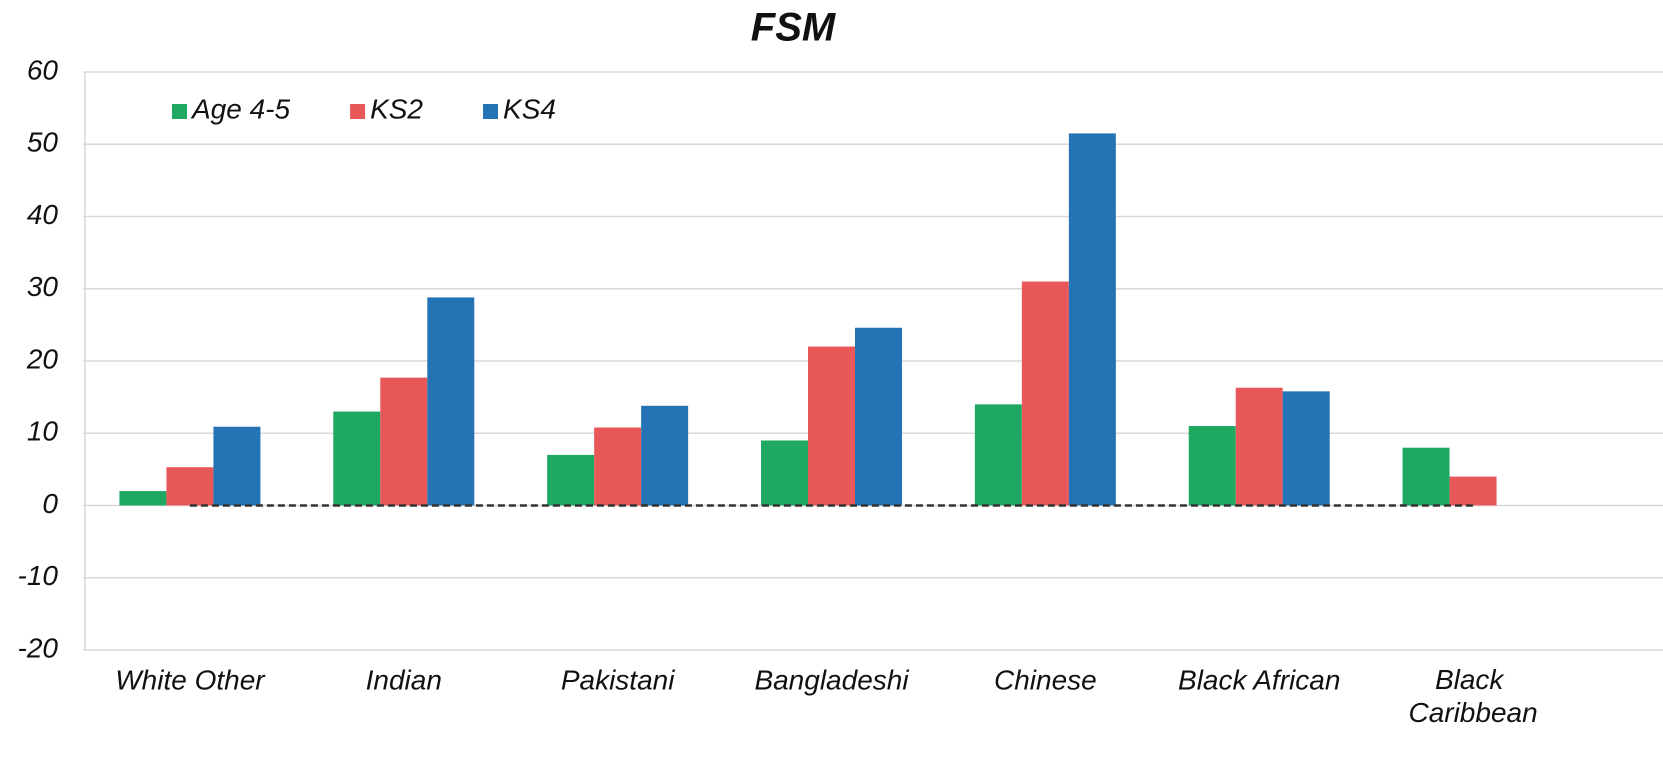  Describe the element at coordinates (1045, 679) in the screenshot. I see `x-tick-label: Chinese` at that location.